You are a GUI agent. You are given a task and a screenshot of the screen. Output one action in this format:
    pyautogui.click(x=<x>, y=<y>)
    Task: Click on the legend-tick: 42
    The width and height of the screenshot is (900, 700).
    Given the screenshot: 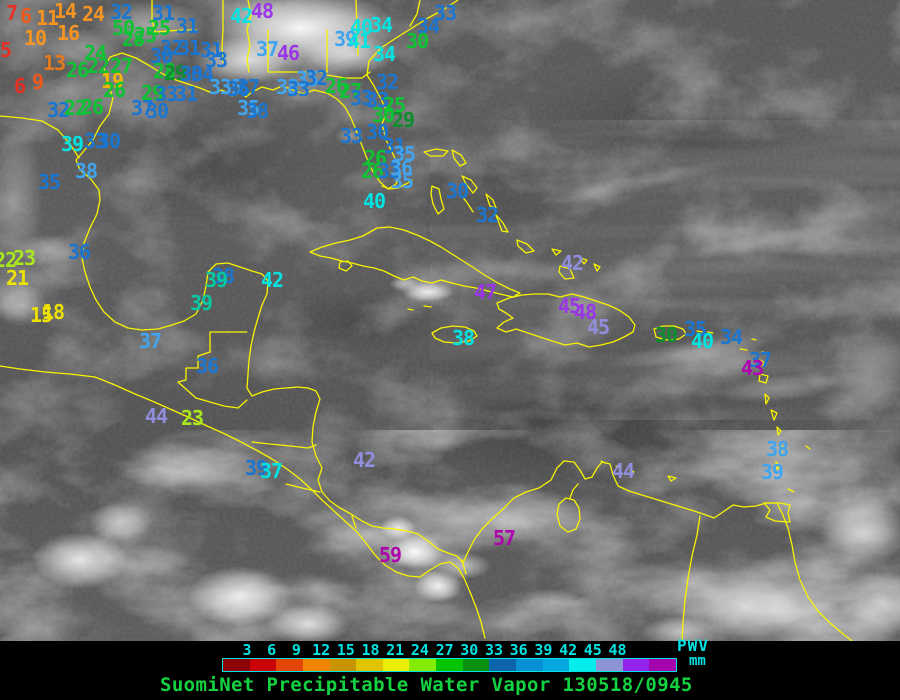 What is the action you would take?
    pyautogui.click(x=568, y=650)
    